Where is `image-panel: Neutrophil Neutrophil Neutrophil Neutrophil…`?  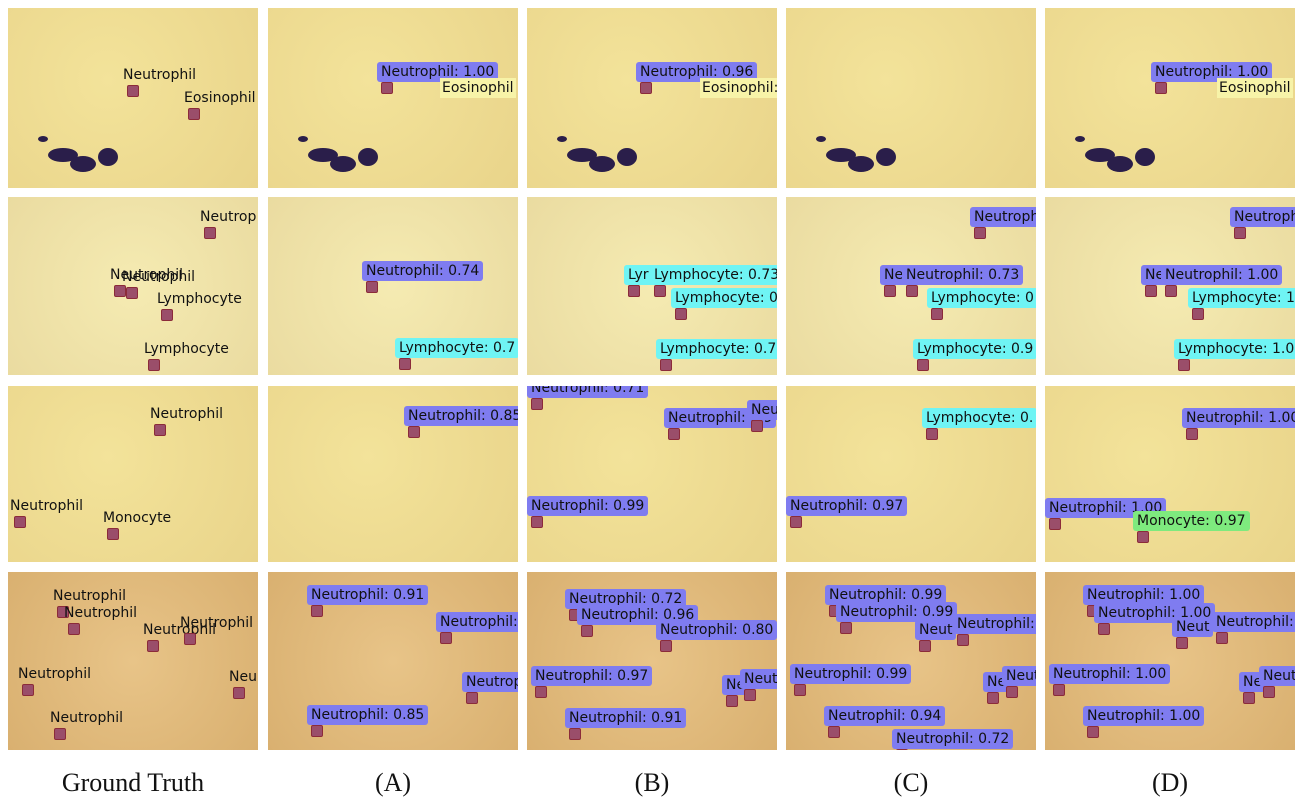
image-panel: Neutrophil Neutrophil Neutrophil Neutrophil… is located at coordinates (133, 661).